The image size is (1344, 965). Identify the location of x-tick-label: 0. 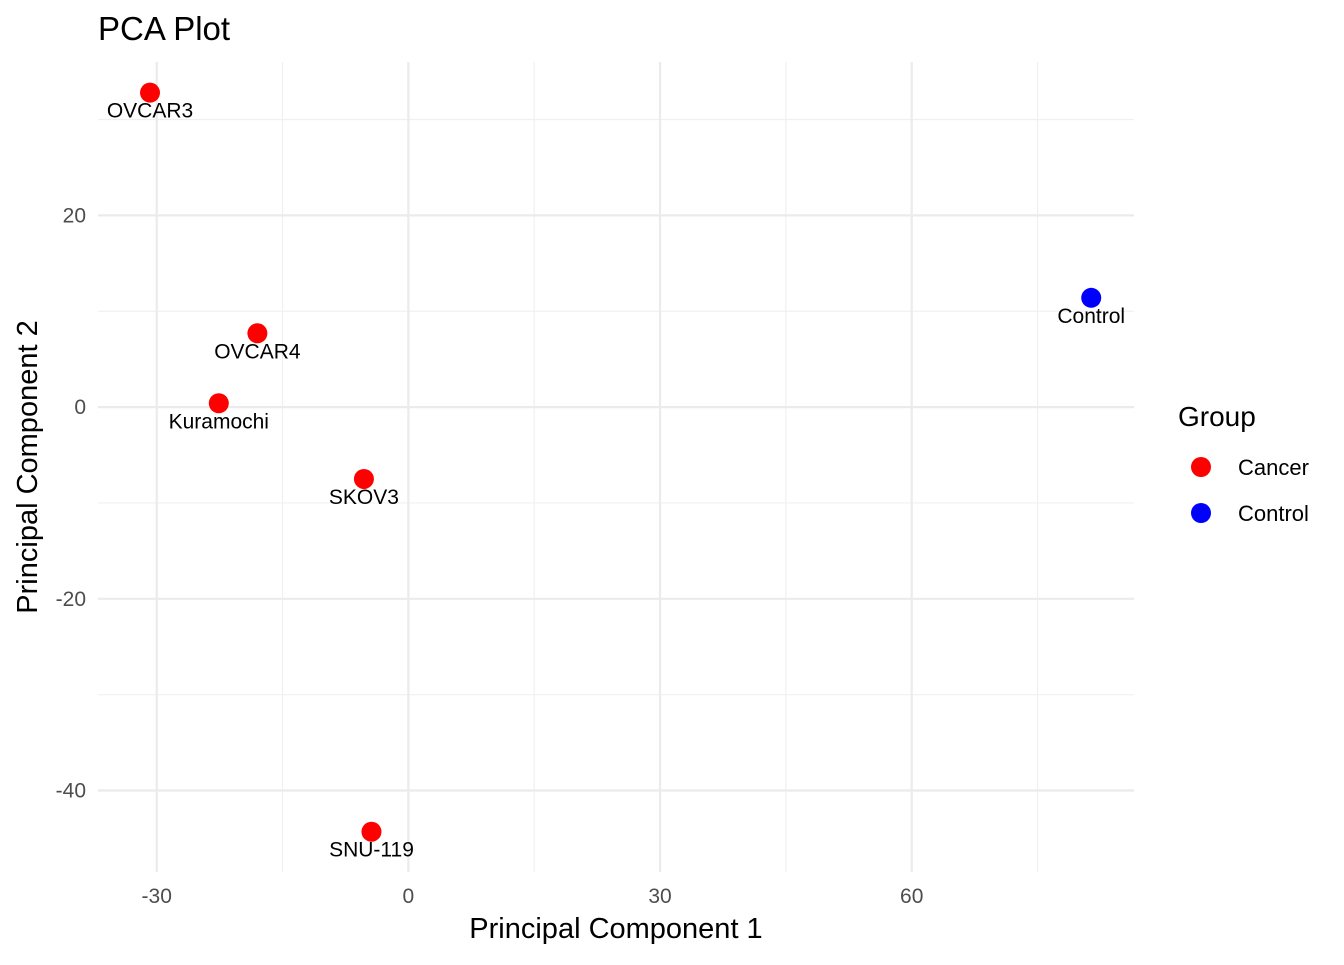
(409, 896).